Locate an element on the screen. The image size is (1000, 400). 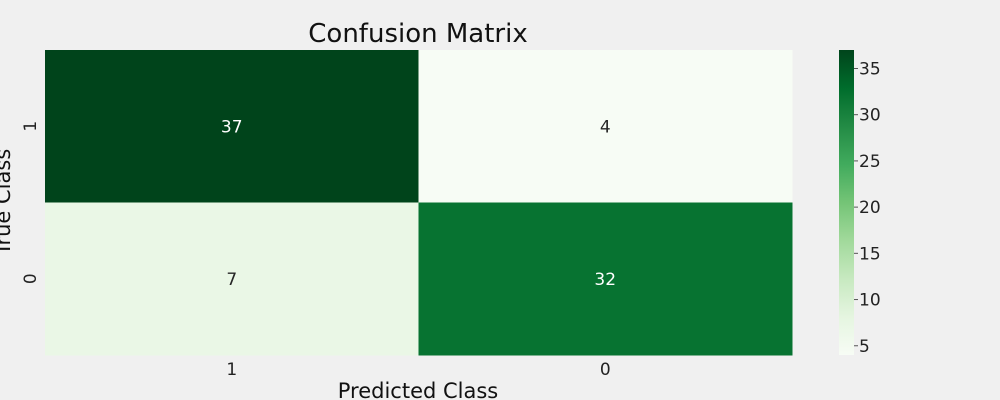
colorbar-tick-label: 35 is located at coordinates (870, 69).